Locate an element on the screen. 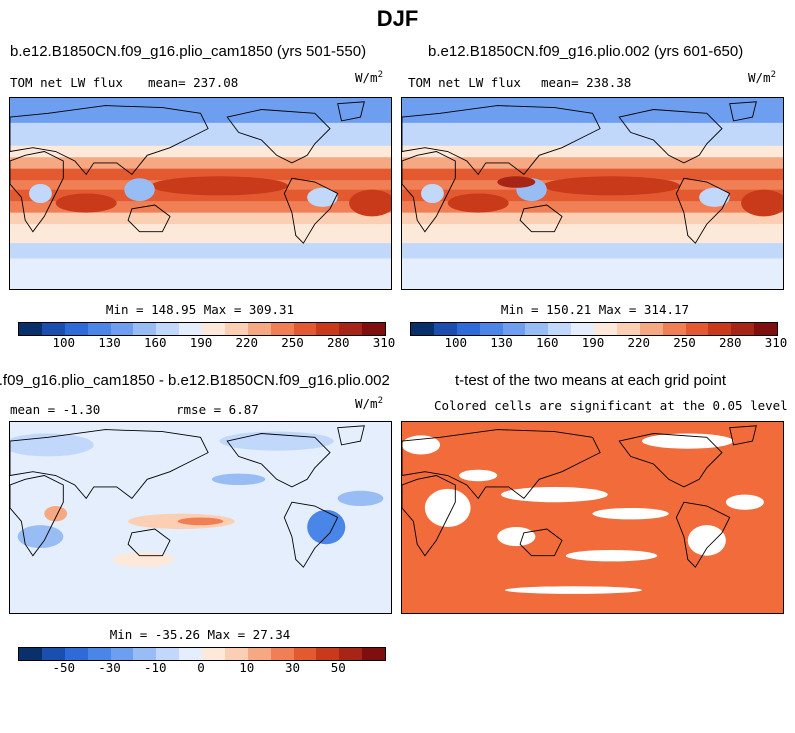 This screenshot has height=733, width=795. panel3-units: W/m2 is located at coordinates (369, 404).